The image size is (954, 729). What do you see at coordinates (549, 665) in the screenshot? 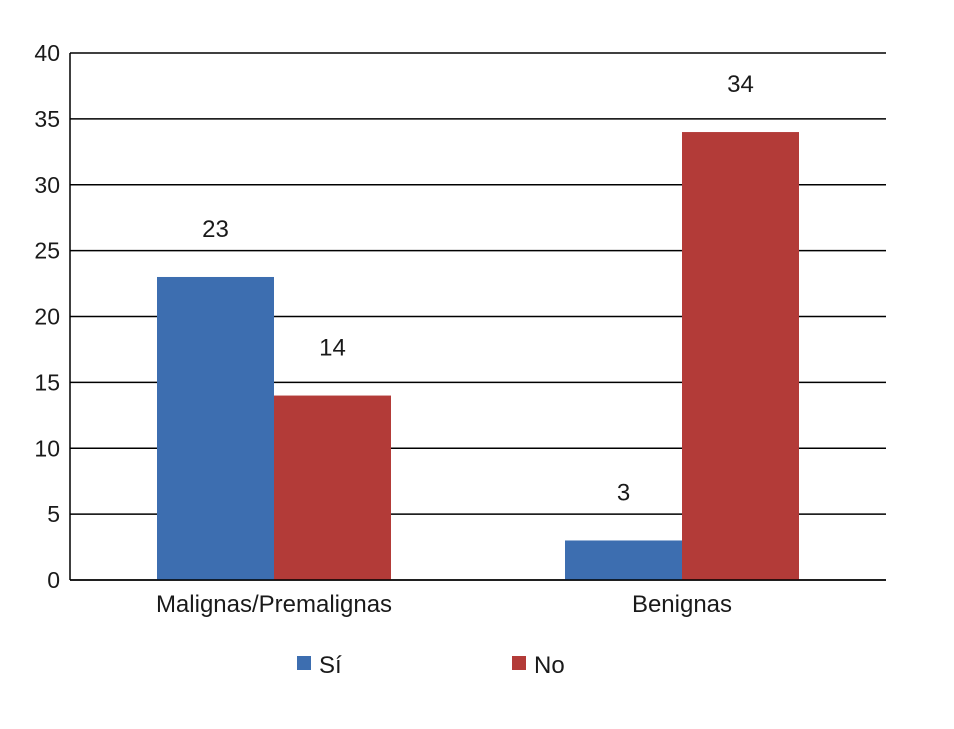
I see `legend-label: No` at bounding box center [549, 665].